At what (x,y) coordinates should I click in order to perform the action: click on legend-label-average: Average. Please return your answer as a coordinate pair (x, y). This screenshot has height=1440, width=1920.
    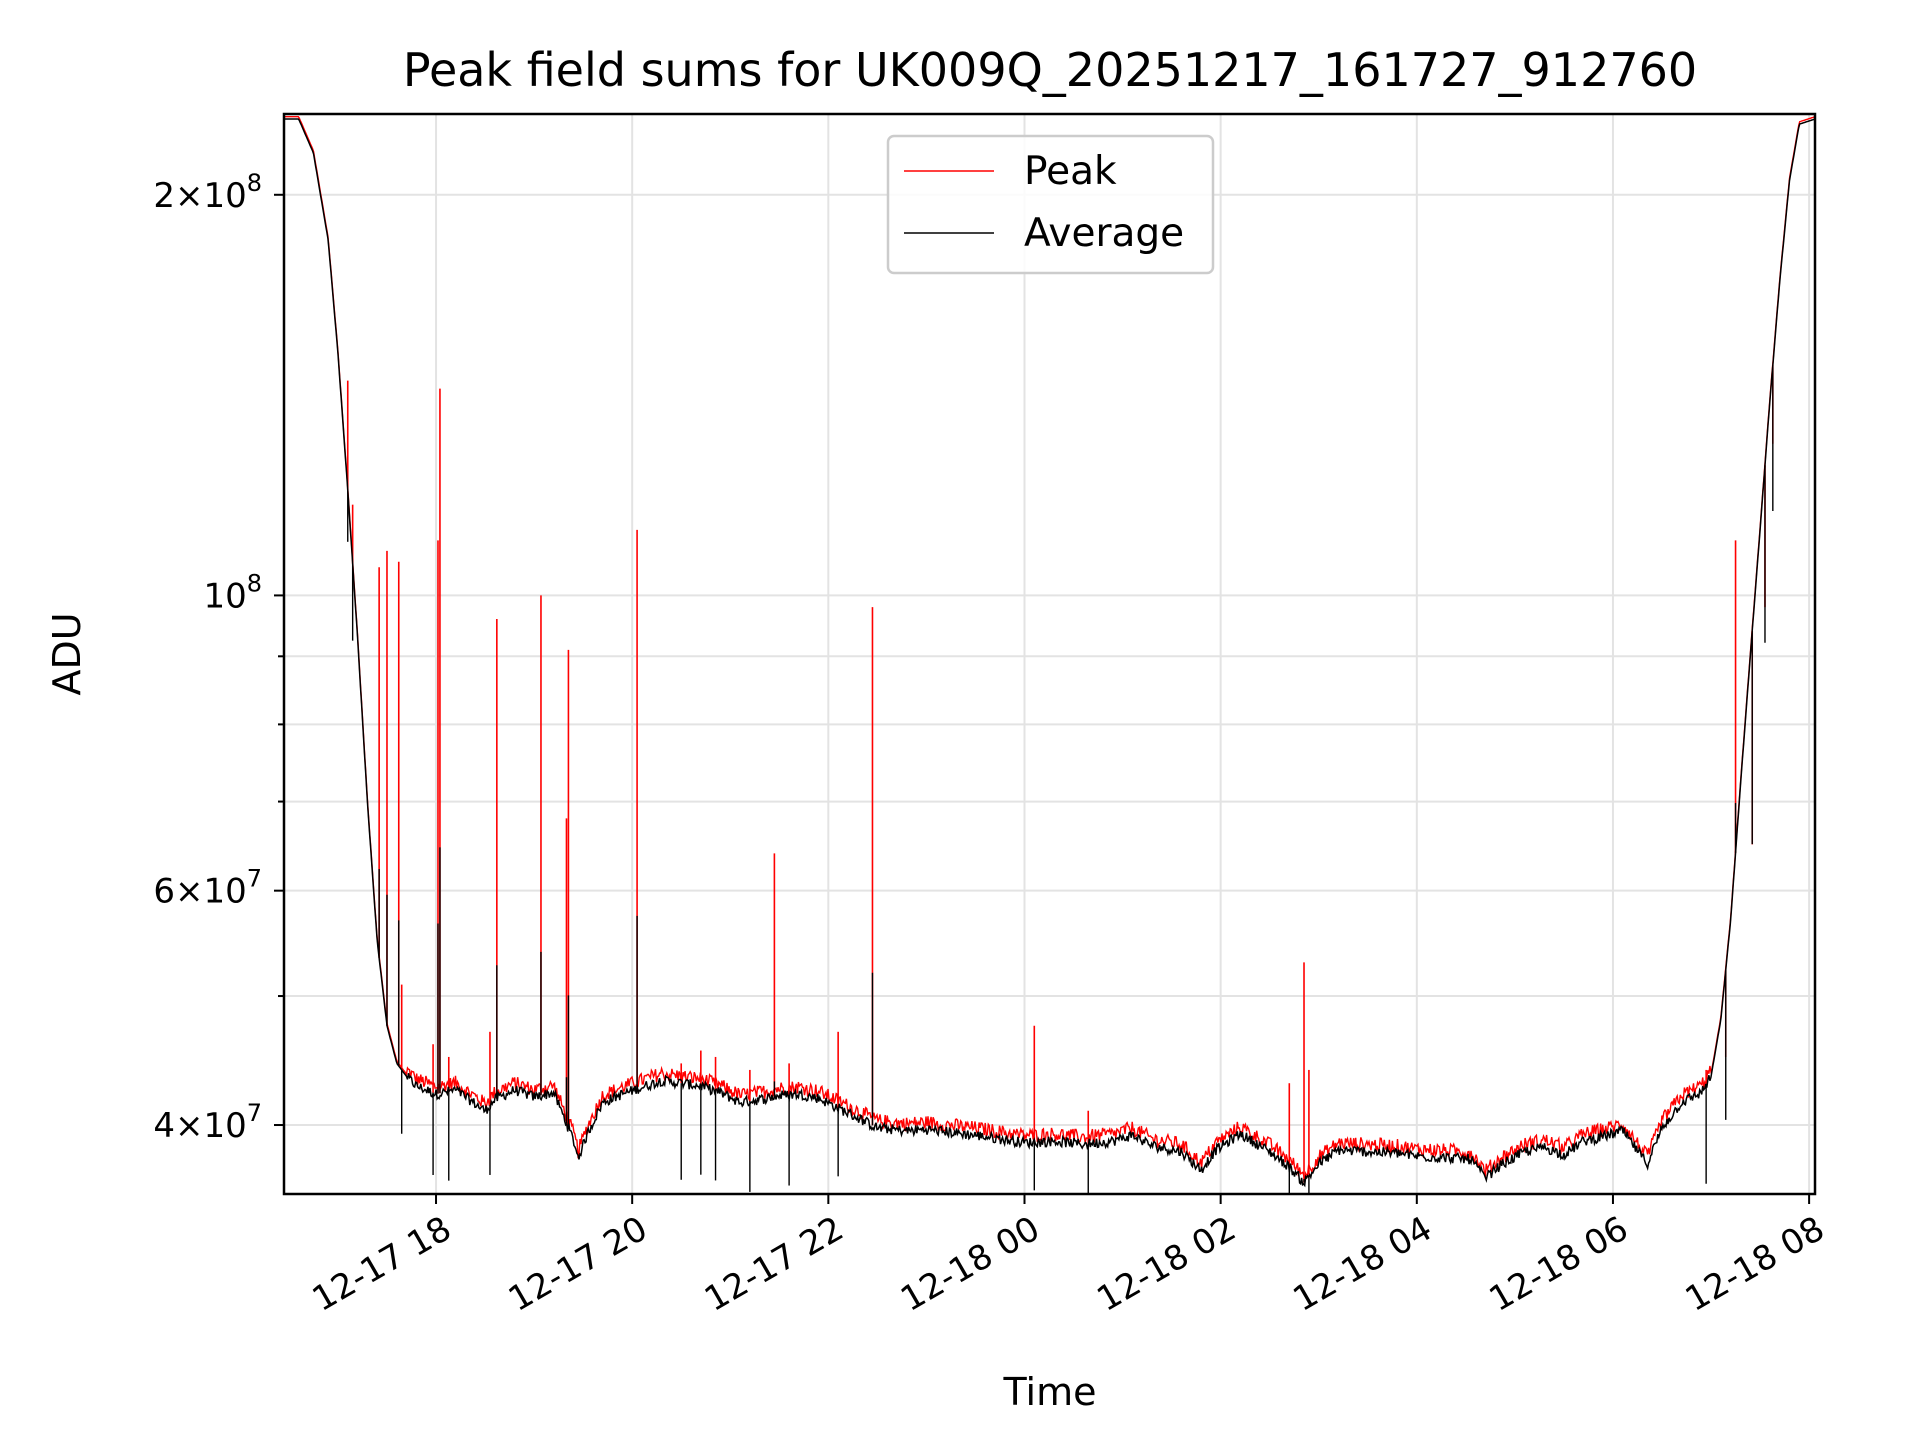
    Looking at the image, I should click on (1104, 233).